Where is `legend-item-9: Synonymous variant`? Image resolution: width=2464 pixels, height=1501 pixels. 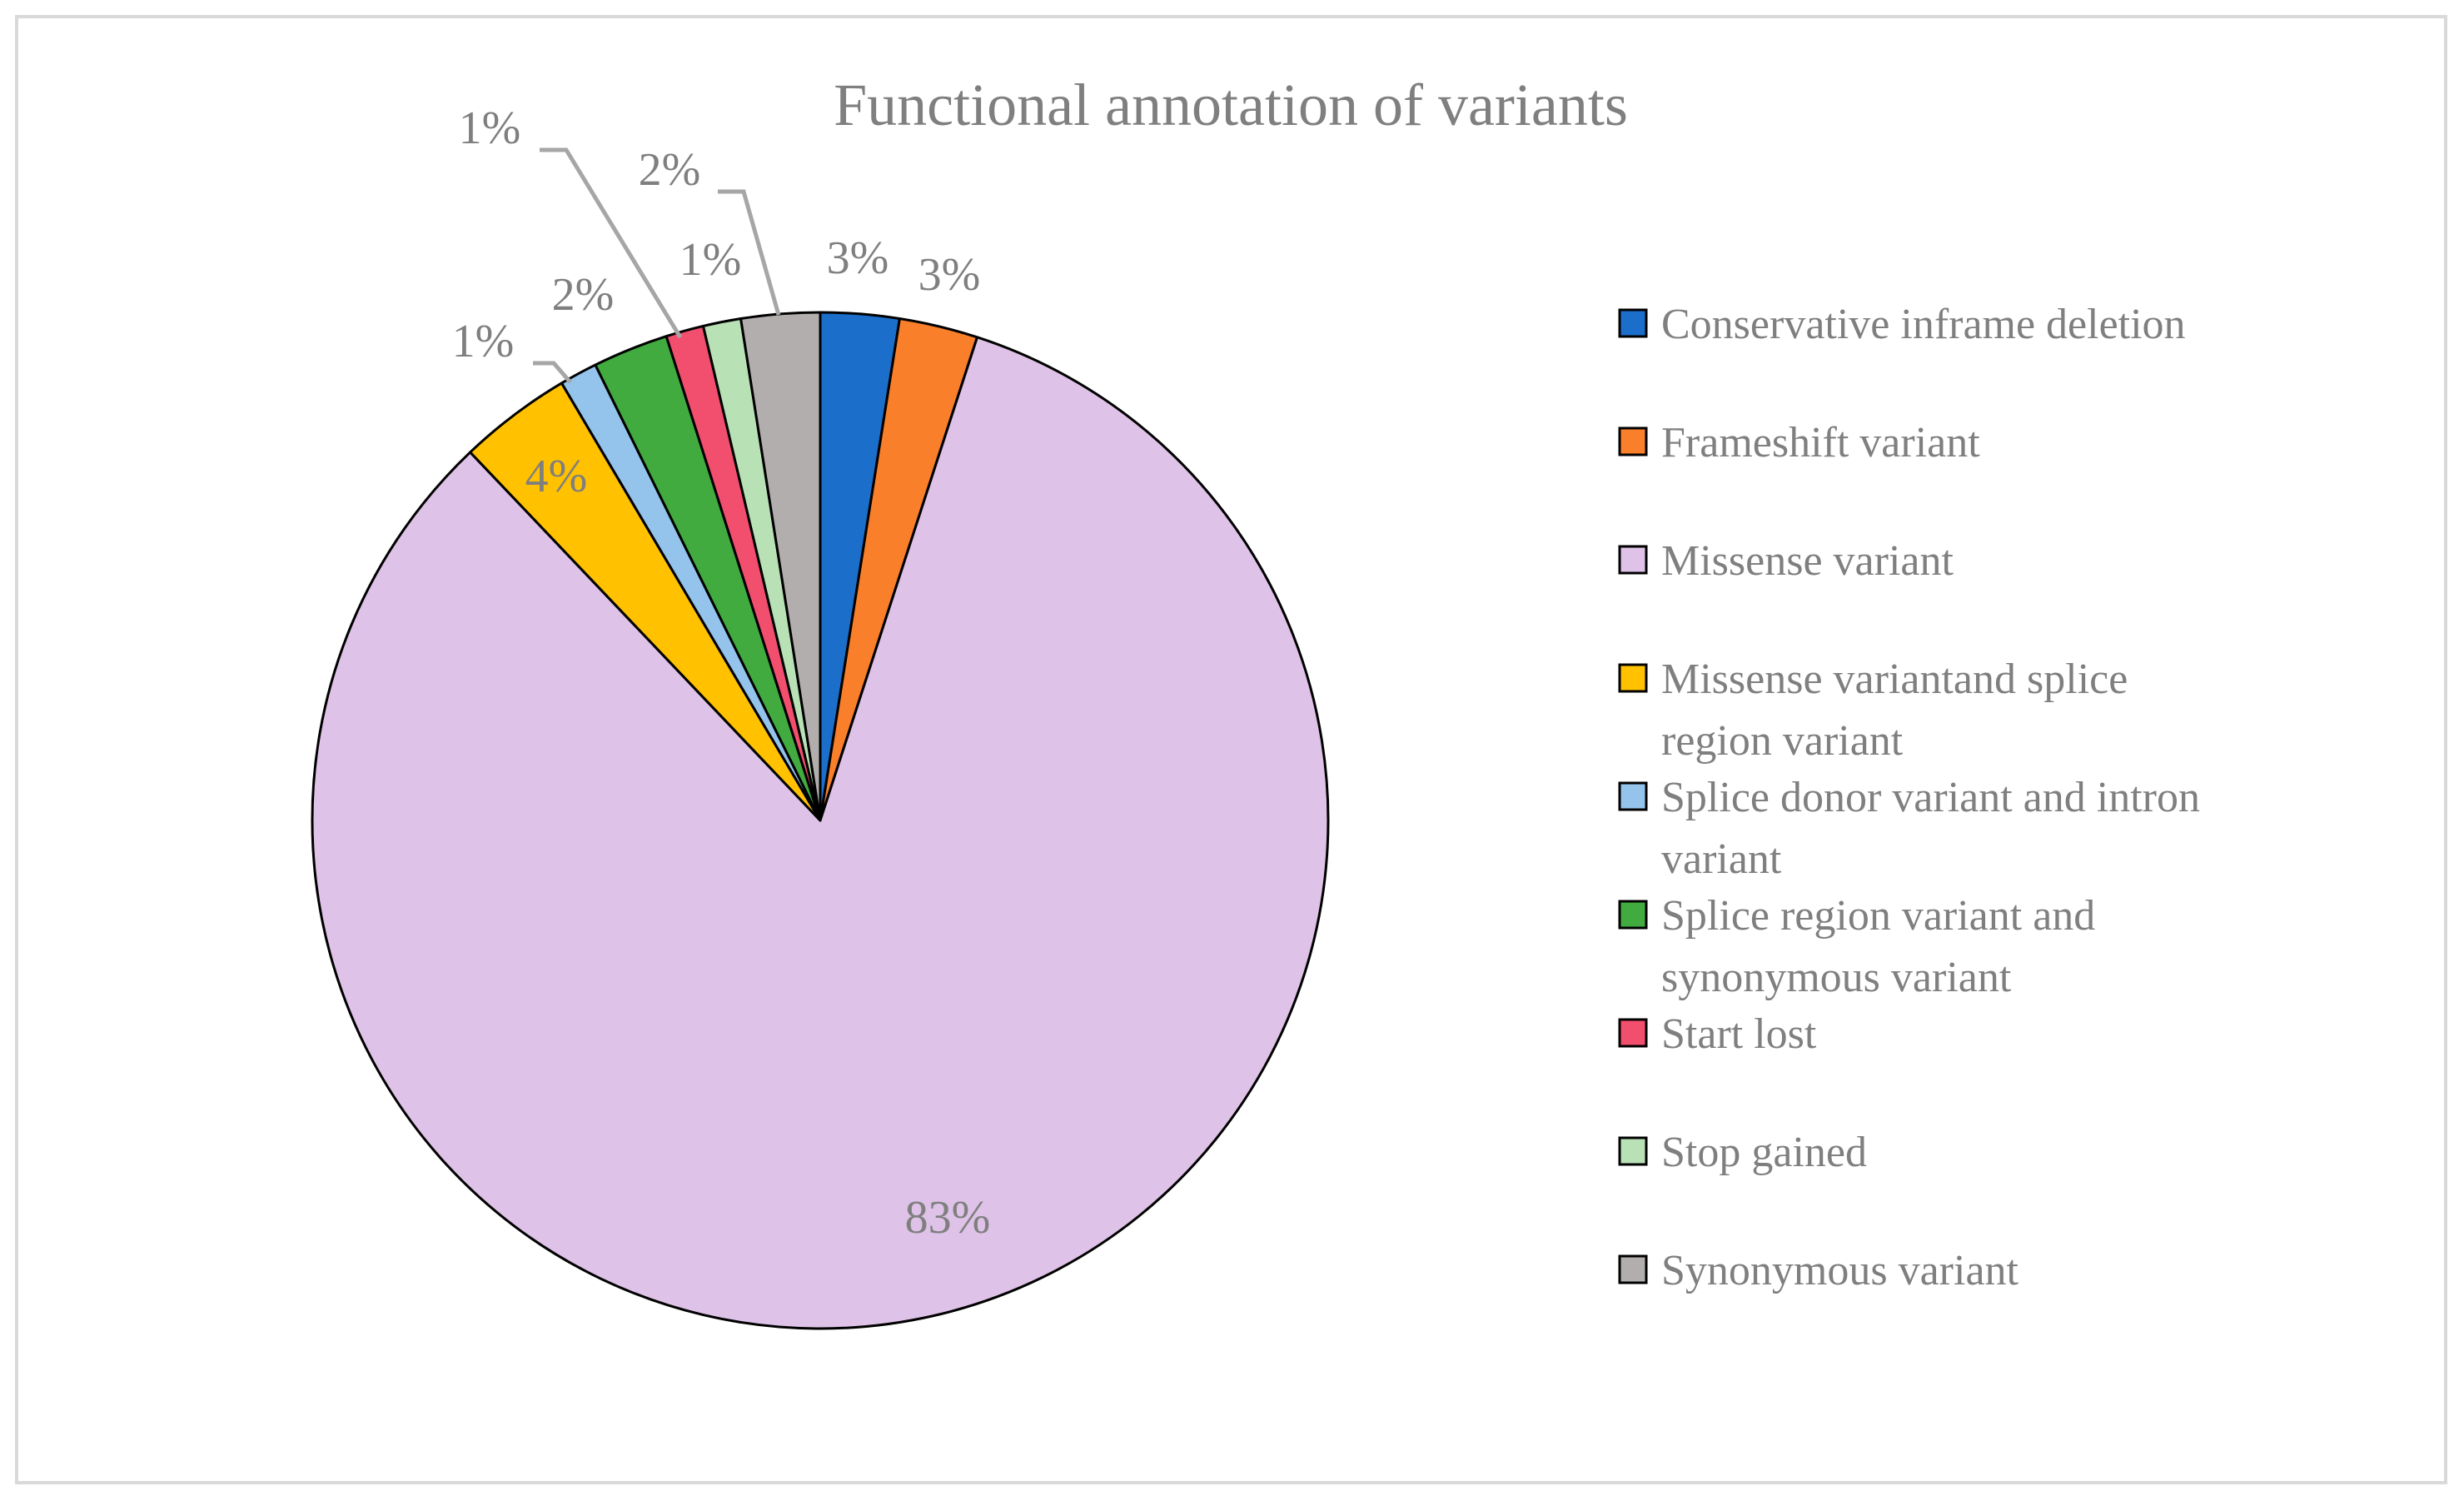
legend-item-9: Synonymous variant is located at coordinates (1818, 1270).